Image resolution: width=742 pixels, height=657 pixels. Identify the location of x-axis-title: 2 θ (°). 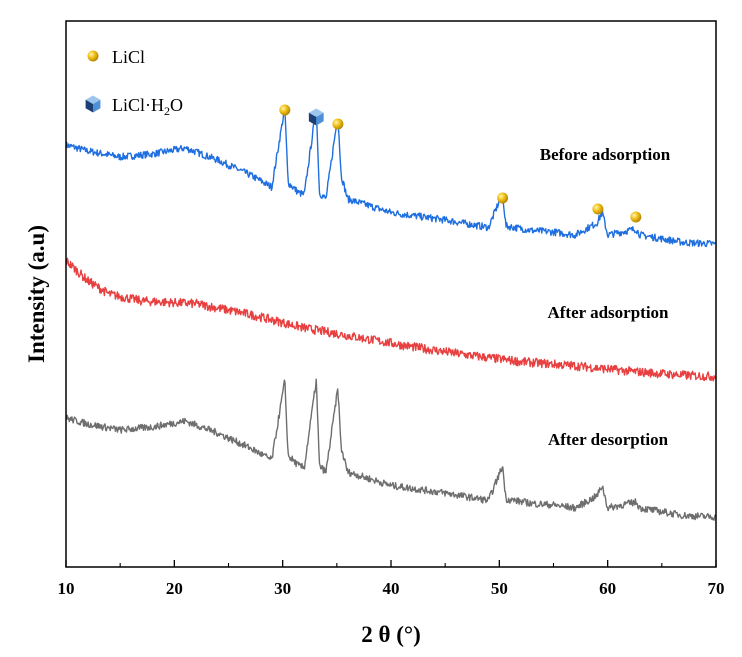
(391, 634).